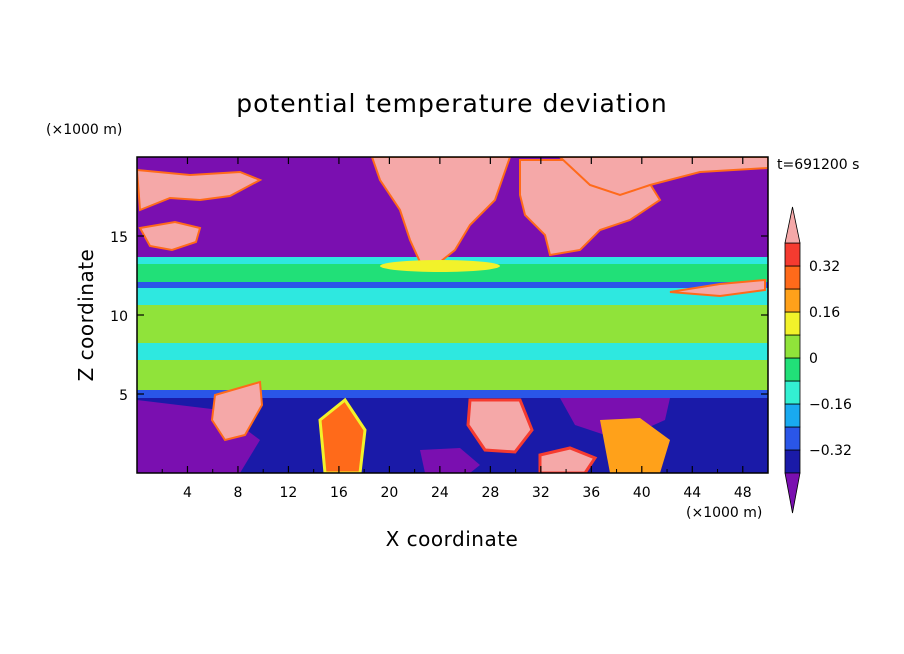 The height and width of the screenshot is (654, 904). I want to click on time-label: t=691200 s, so click(818, 165).